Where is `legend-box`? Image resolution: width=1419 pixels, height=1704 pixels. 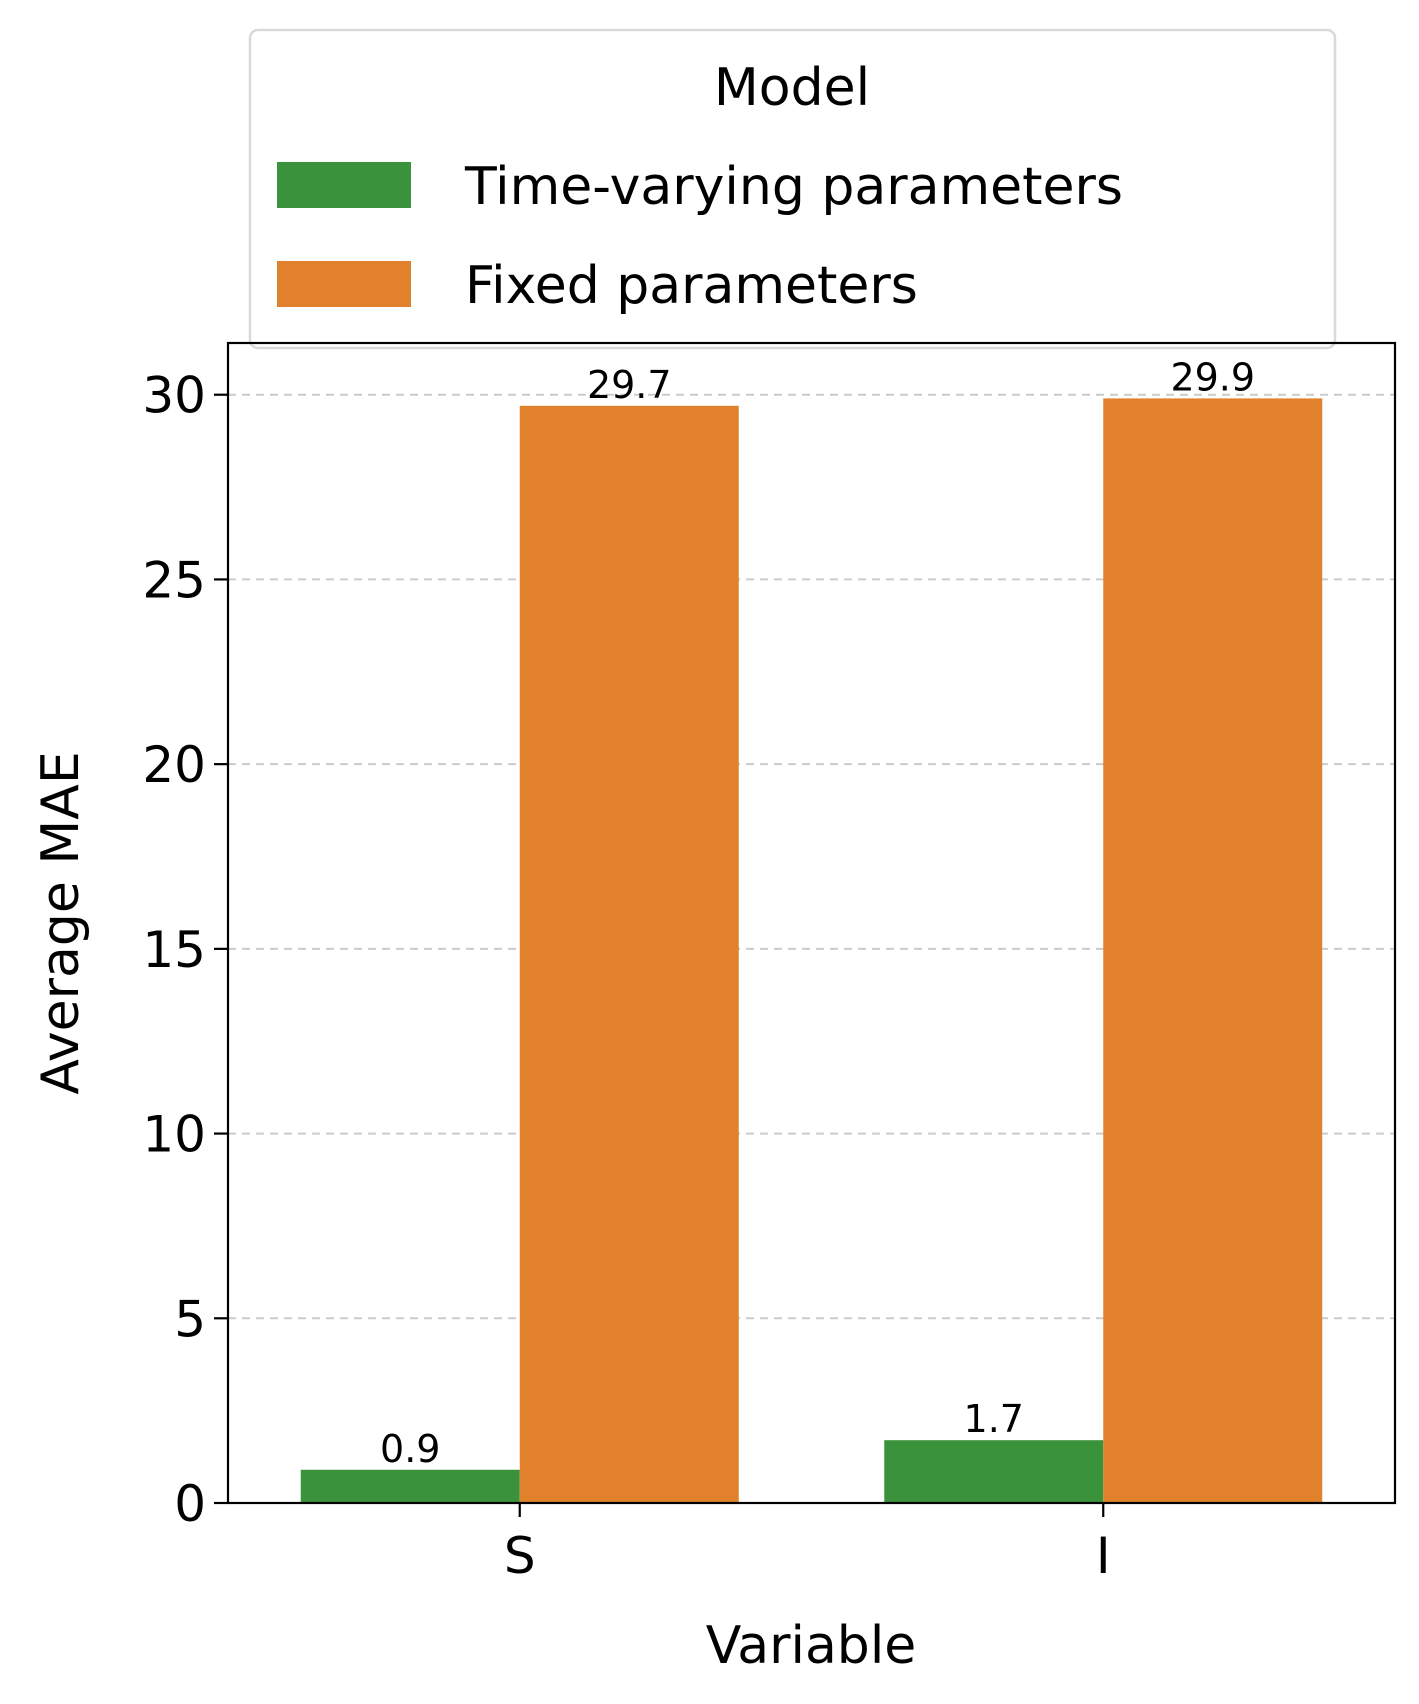
legend-box is located at coordinates (792, 189).